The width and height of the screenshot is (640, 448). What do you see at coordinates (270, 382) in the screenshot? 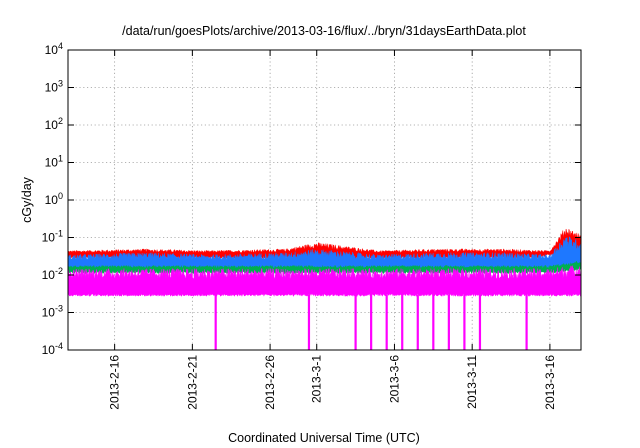
I see `x-tick-label: 2013-2-26` at bounding box center [270, 382].